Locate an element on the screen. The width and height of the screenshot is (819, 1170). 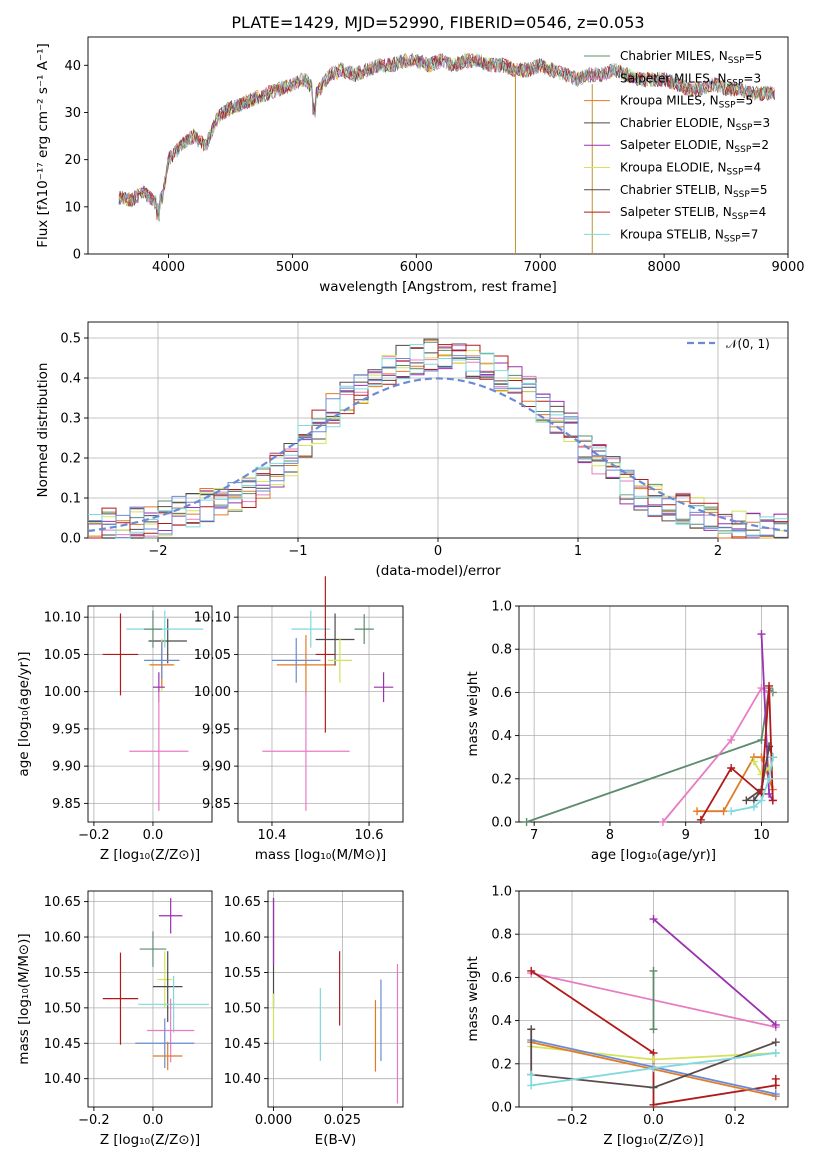
legend-label: Salpeter ELODIE, NSSP=2 is located at coordinates (694, 146).